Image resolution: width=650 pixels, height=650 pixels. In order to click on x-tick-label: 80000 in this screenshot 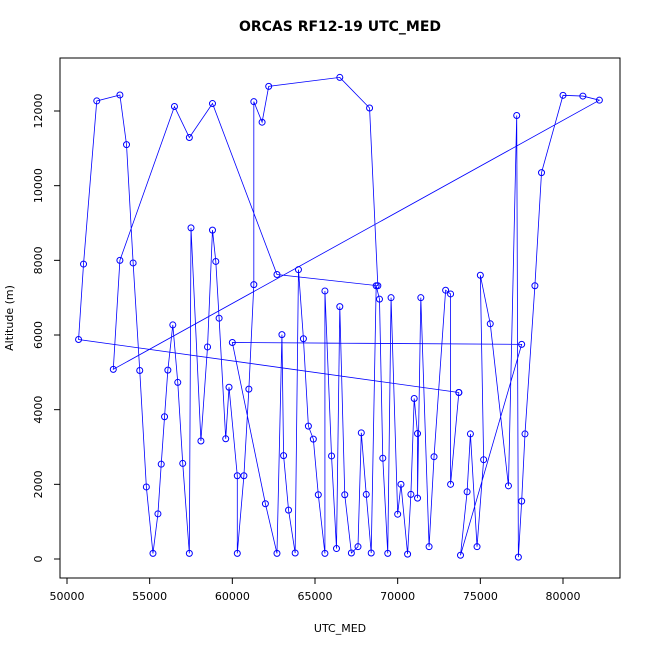, I will do `click(563, 596)`.